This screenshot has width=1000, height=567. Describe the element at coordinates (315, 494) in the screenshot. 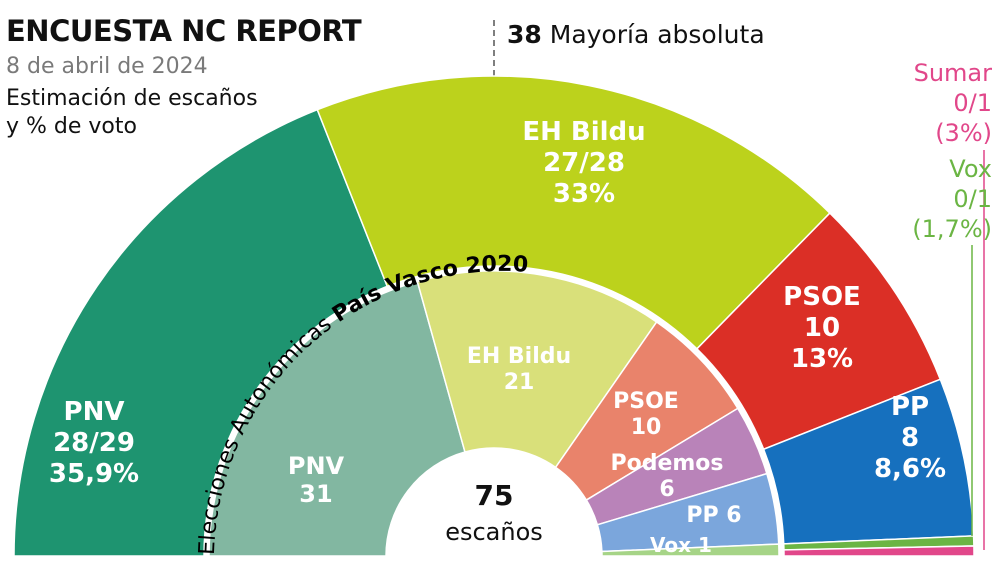

I see `inner-label-pnv-seats: 31` at that location.